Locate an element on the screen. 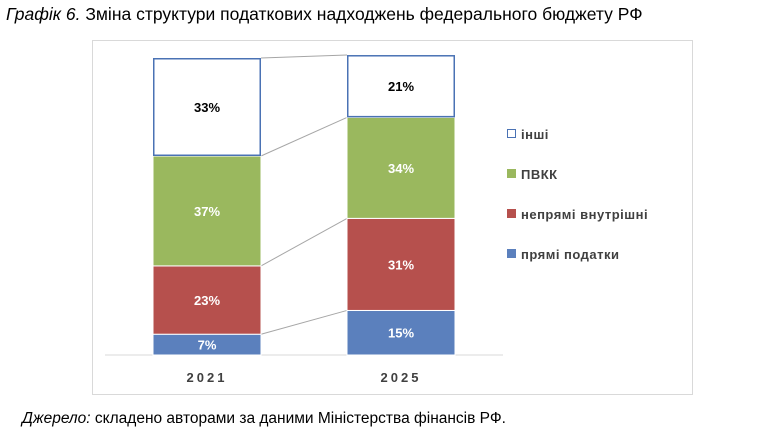  legend-label: інші is located at coordinates (535, 134).